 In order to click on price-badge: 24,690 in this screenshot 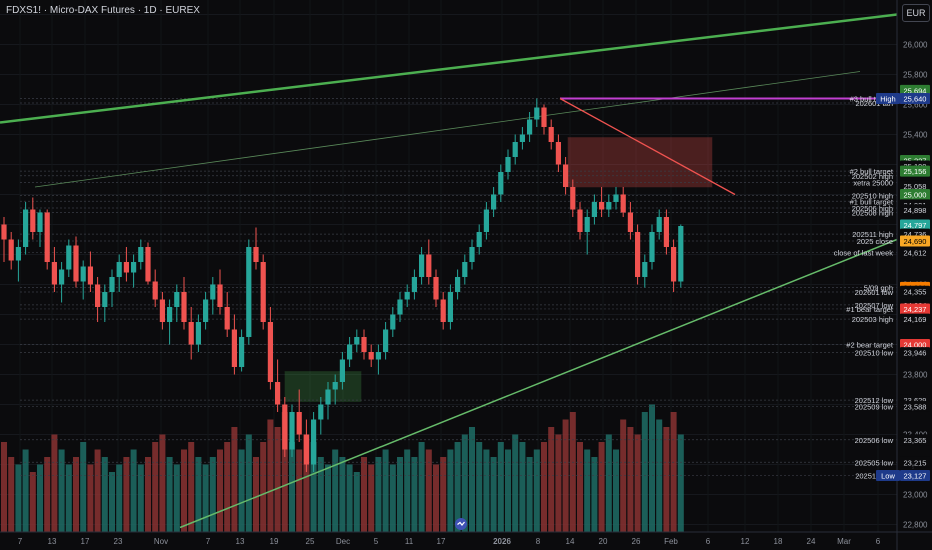, I will do `click(915, 241)`.